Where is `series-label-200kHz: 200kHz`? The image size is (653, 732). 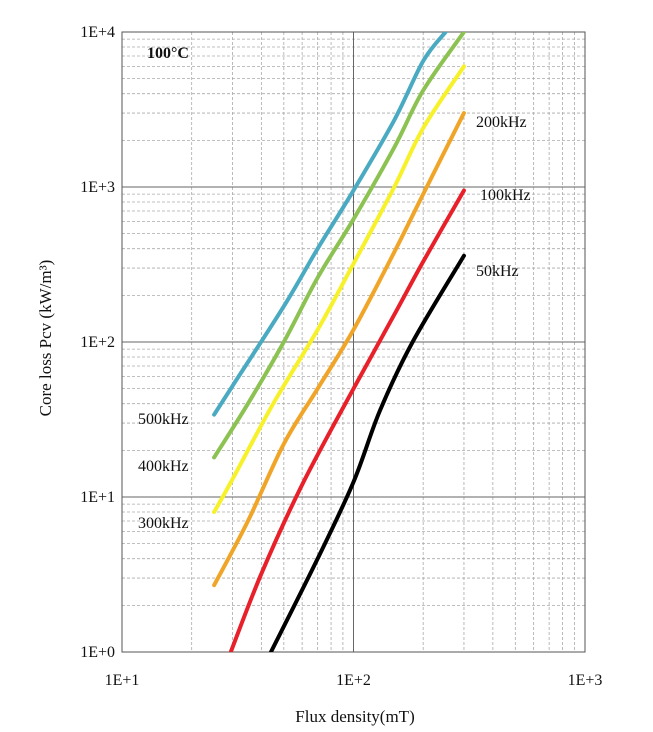 series-label-200kHz: 200kHz is located at coordinates (501, 122).